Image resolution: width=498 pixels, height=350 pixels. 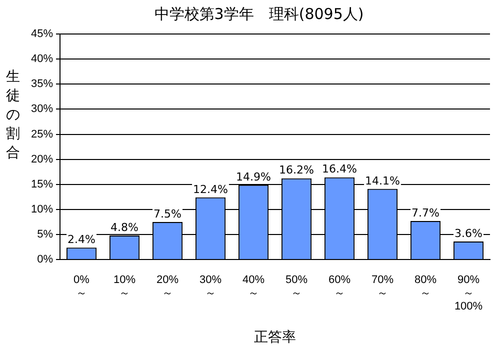 What do you see at coordinates (42, 184) in the screenshot?
I see `y-tick-label: 15%` at bounding box center [42, 184].